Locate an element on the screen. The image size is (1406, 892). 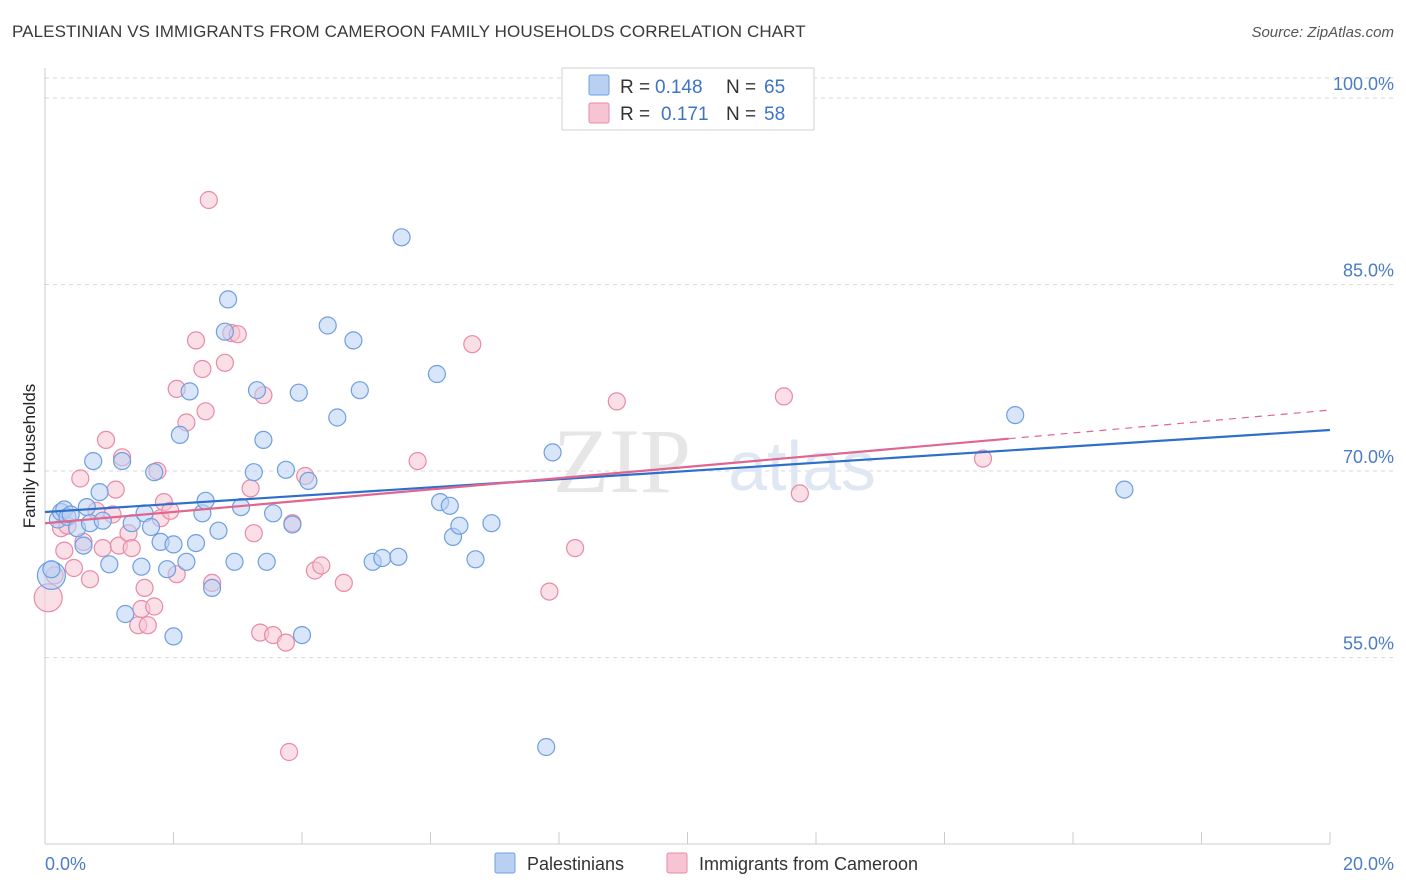
bottom-legend-swatch-palestinians is located at coordinates (505, 863).